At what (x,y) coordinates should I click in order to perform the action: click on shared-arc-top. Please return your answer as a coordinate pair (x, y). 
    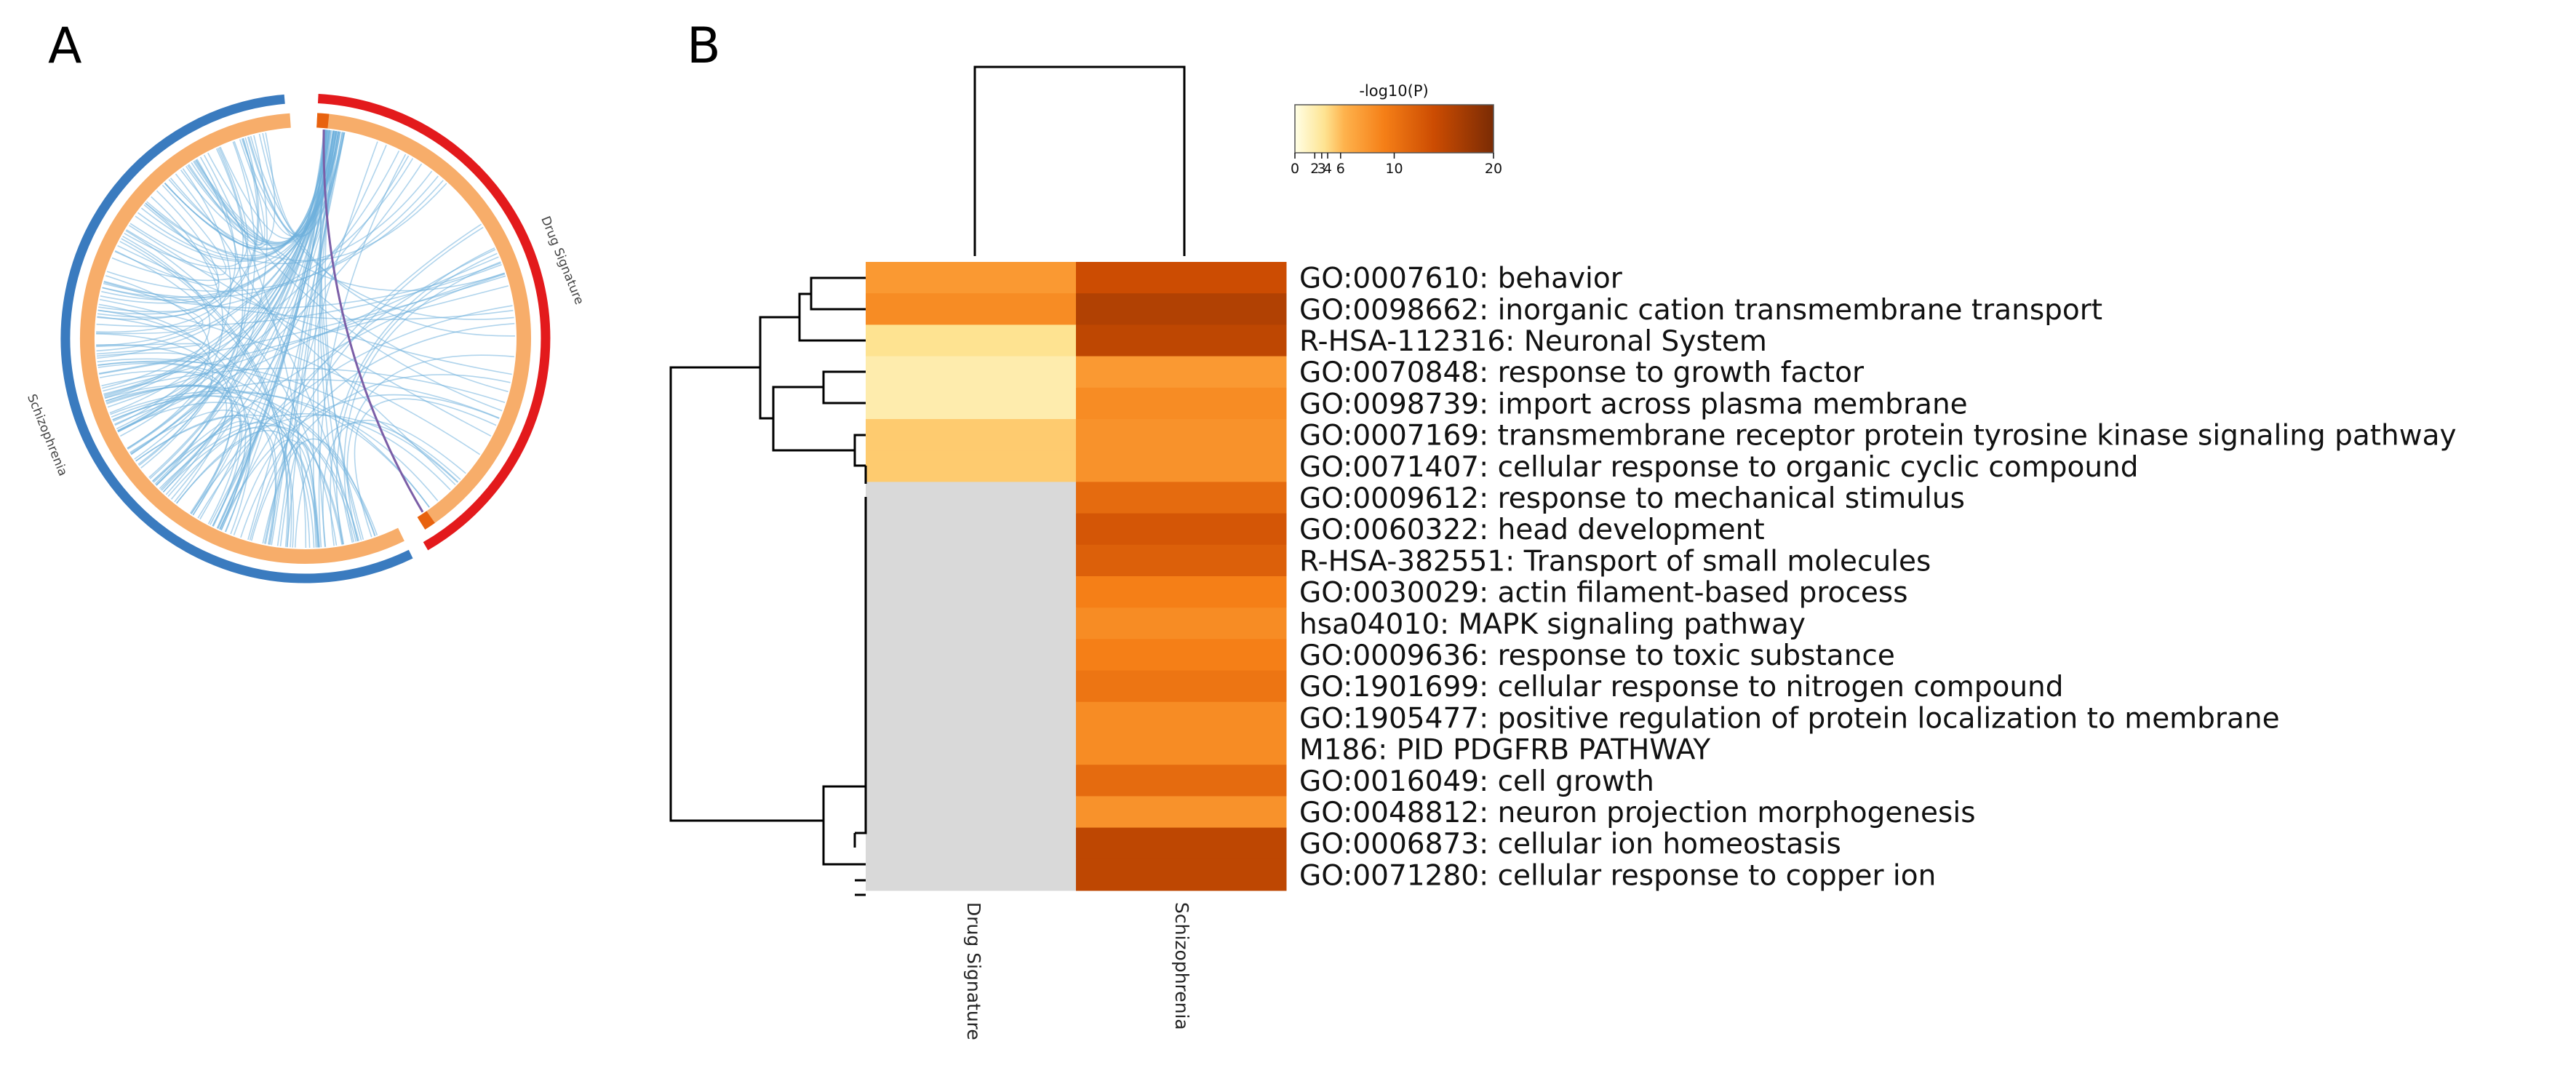
    Looking at the image, I should click on (323, 121).